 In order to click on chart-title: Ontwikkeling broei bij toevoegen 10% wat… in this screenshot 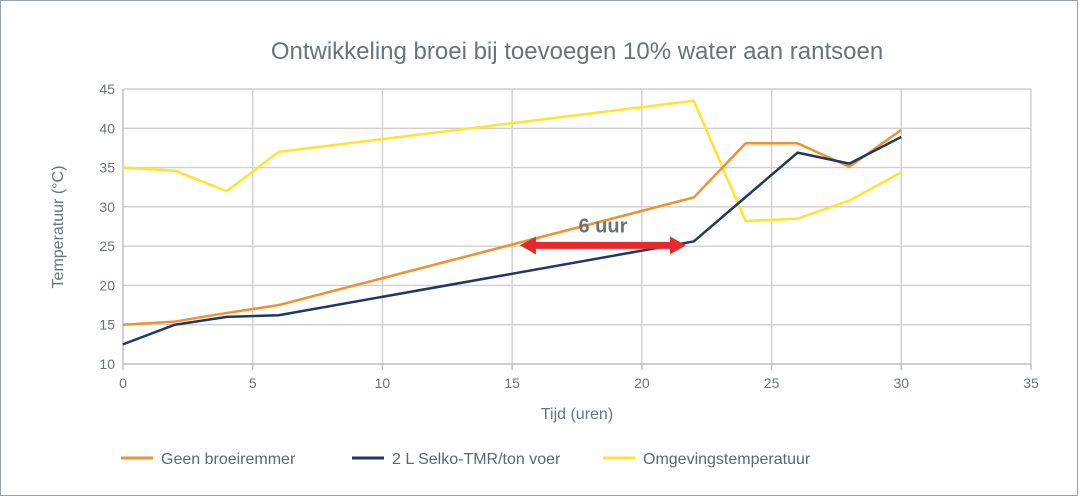, I will do `click(577, 51)`.